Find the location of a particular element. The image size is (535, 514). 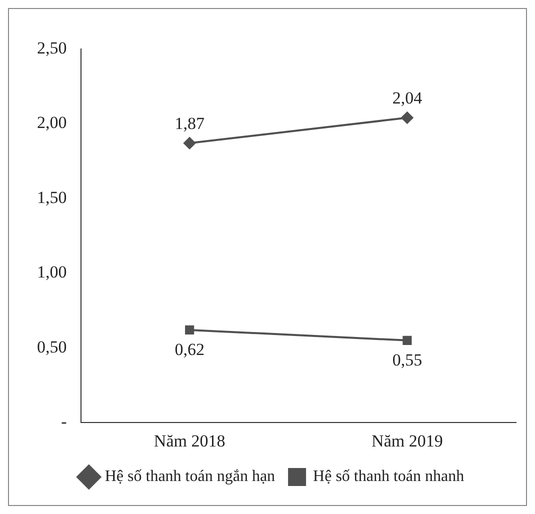

y-tick-label: - is located at coordinates (64, 422).